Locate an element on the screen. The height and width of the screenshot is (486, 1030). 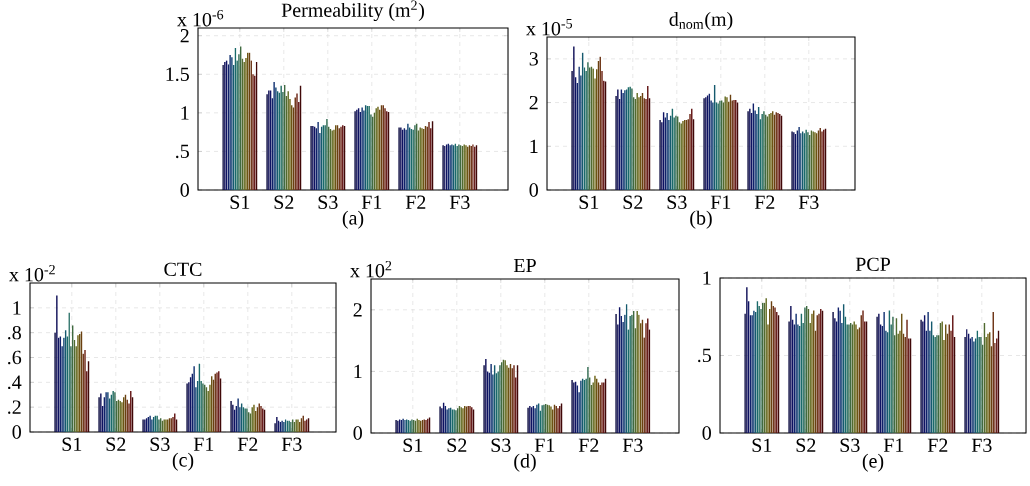
x-axis-title: (b) is located at coordinates (701, 219).